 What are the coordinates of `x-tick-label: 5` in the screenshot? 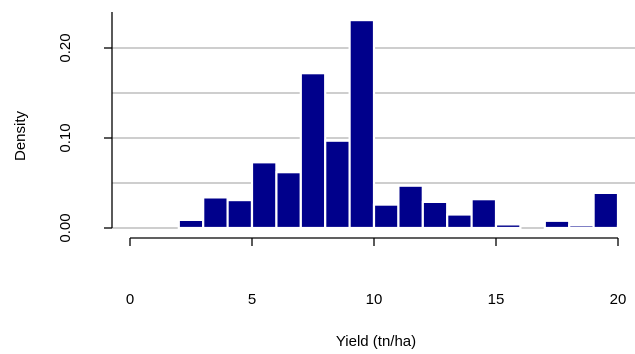 It's located at (252, 299).